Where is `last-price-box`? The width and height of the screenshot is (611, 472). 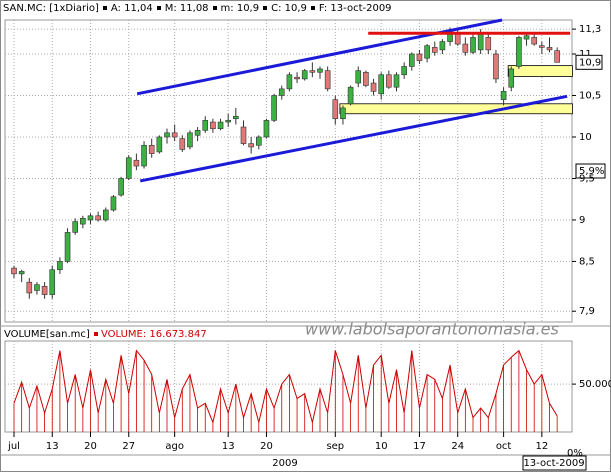 last-price-box is located at coordinates (589, 62).